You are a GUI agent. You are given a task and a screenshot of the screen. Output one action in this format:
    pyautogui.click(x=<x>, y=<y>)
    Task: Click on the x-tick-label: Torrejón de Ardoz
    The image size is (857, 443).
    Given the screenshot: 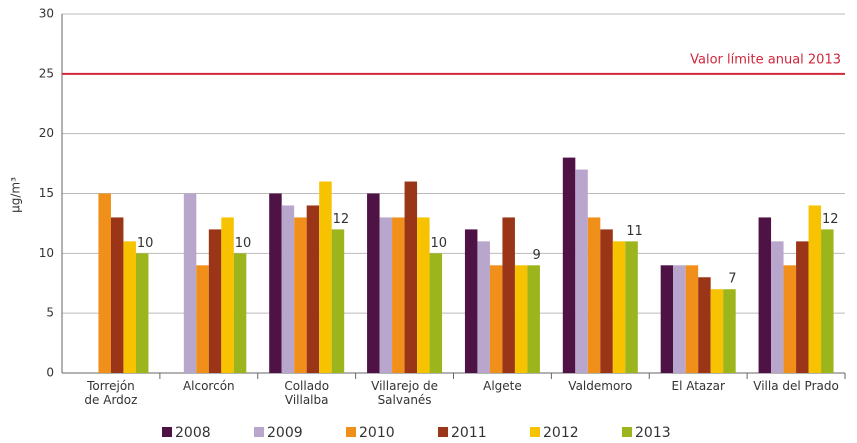 What is the action you would take?
    pyautogui.click(x=111, y=393)
    